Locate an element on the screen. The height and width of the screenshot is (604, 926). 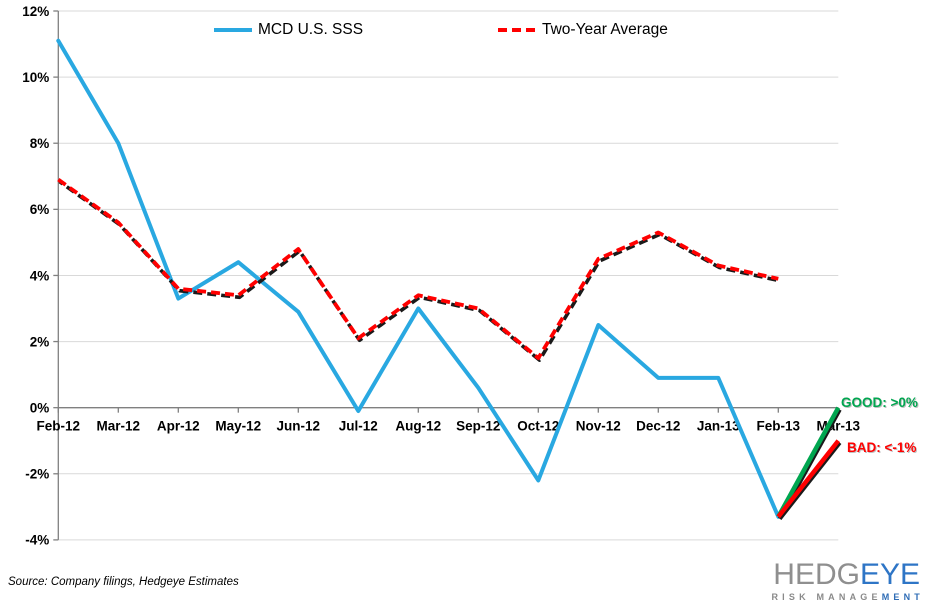
legend-label: MCD U.S. SSS is located at coordinates (311, 29).